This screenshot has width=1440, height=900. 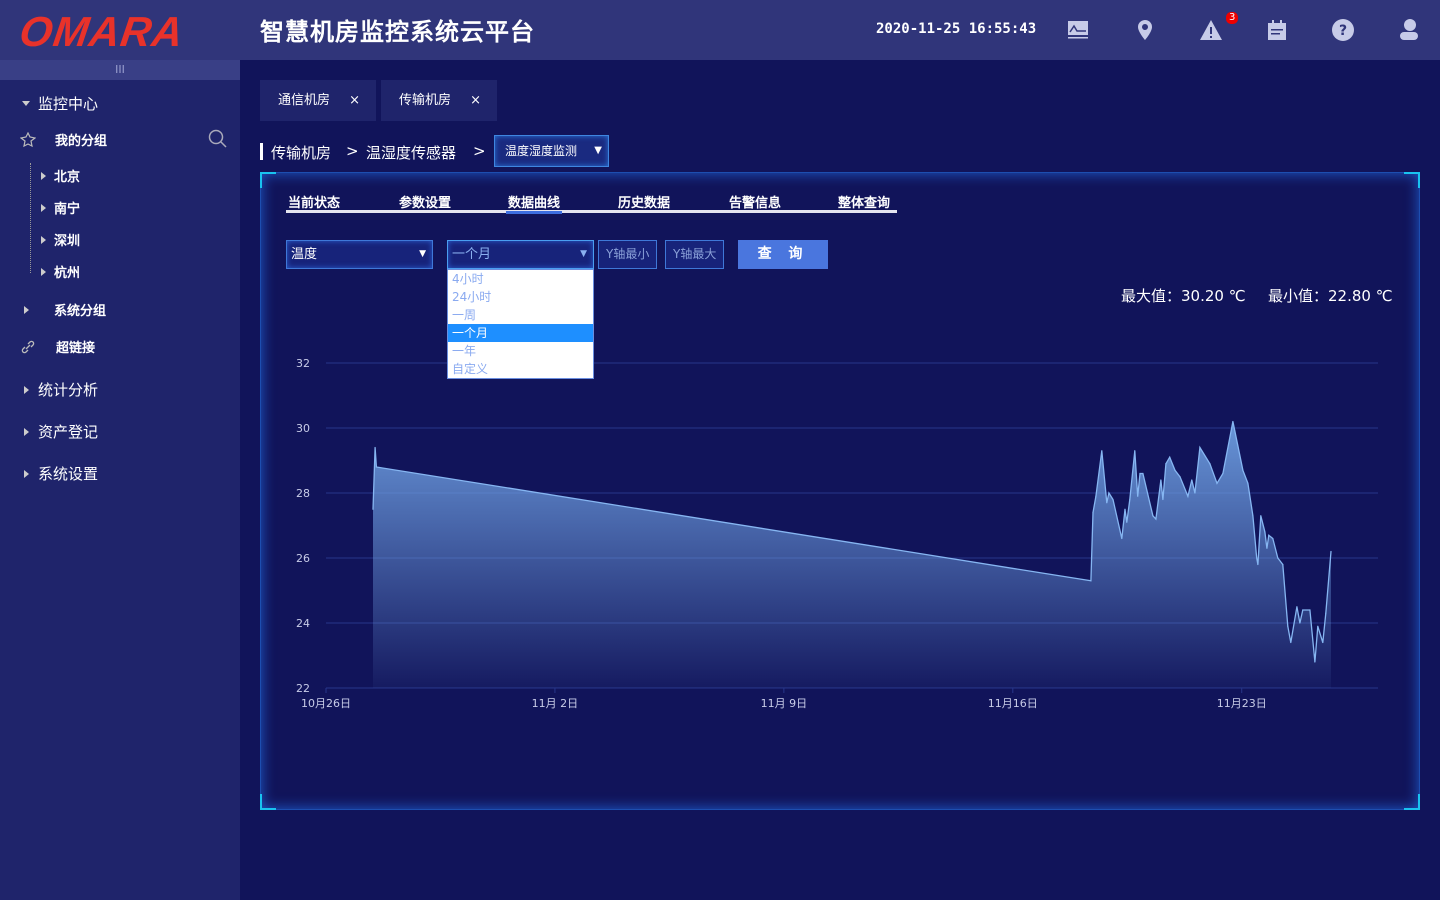 What do you see at coordinates (303, 363) in the screenshot?
I see `y-tick-label: 32` at bounding box center [303, 363].